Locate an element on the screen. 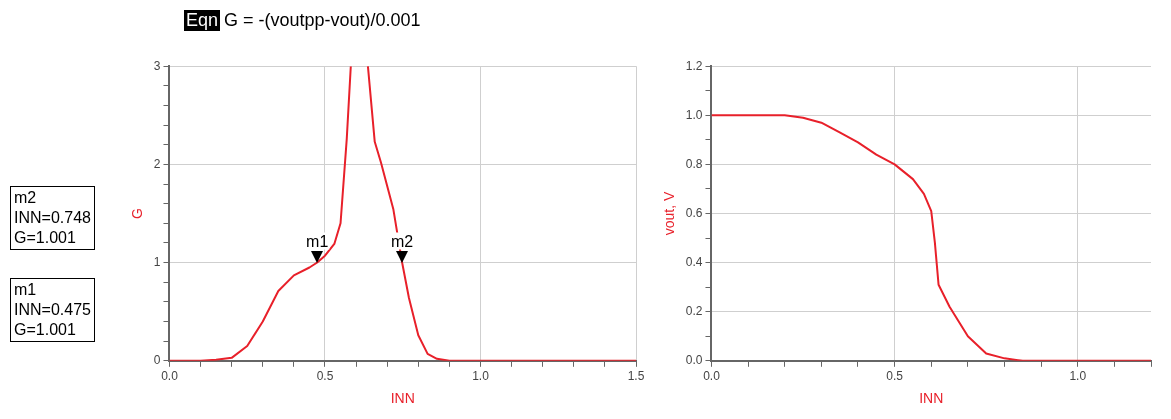  y-axis-title: G is located at coordinates (137, 213).